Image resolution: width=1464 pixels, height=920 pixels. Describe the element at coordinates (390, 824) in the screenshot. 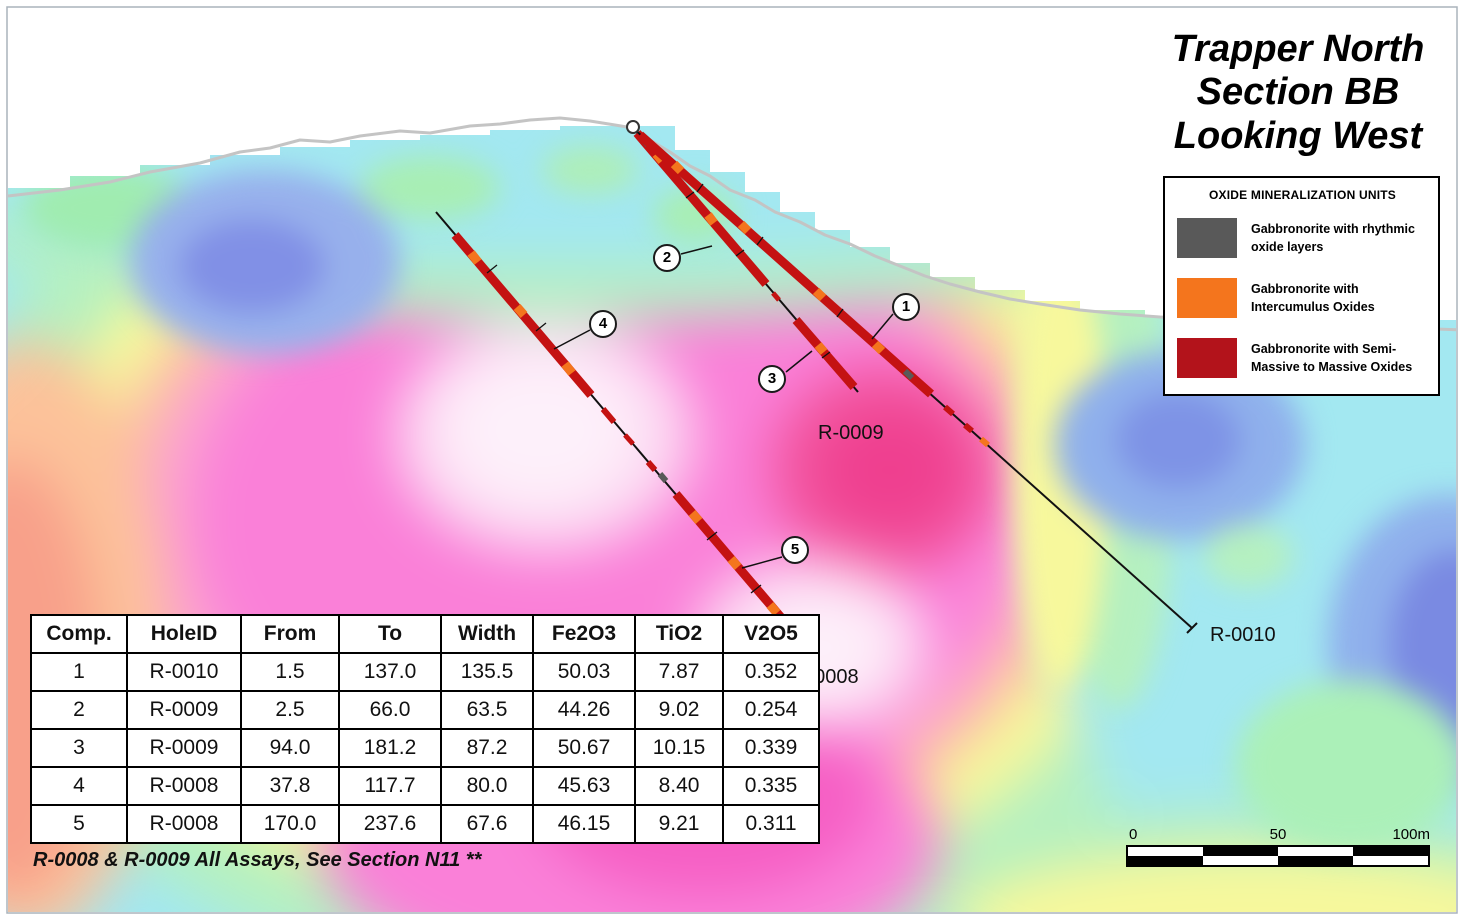

I see `table-cell: 237.6` at that location.